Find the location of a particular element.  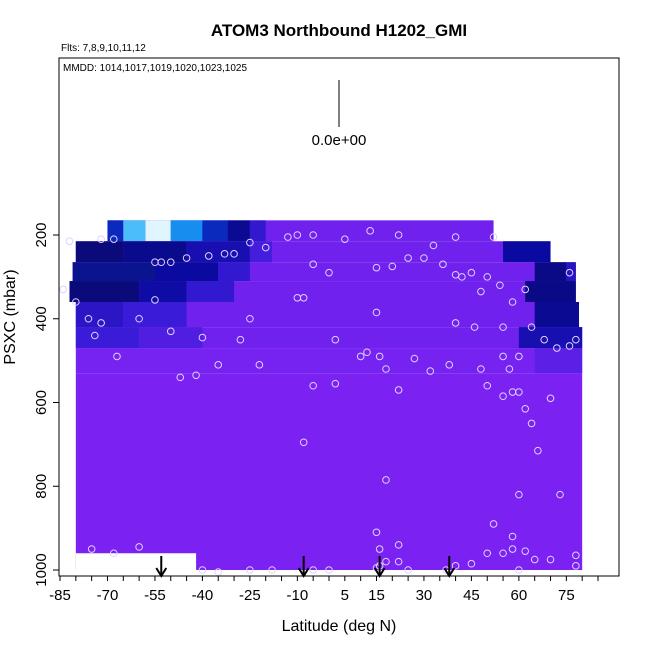

colorbar-value-label: 0.0e+00 is located at coordinates (339, 140).